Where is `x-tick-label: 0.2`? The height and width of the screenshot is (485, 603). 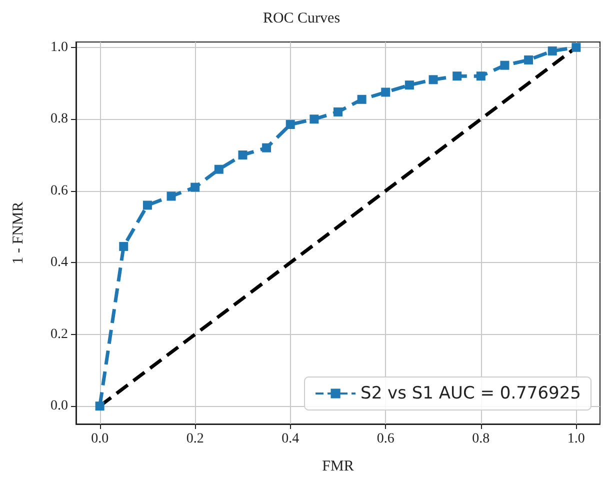
x-tick-label: 0.2 is located at coordinates (195, 439).